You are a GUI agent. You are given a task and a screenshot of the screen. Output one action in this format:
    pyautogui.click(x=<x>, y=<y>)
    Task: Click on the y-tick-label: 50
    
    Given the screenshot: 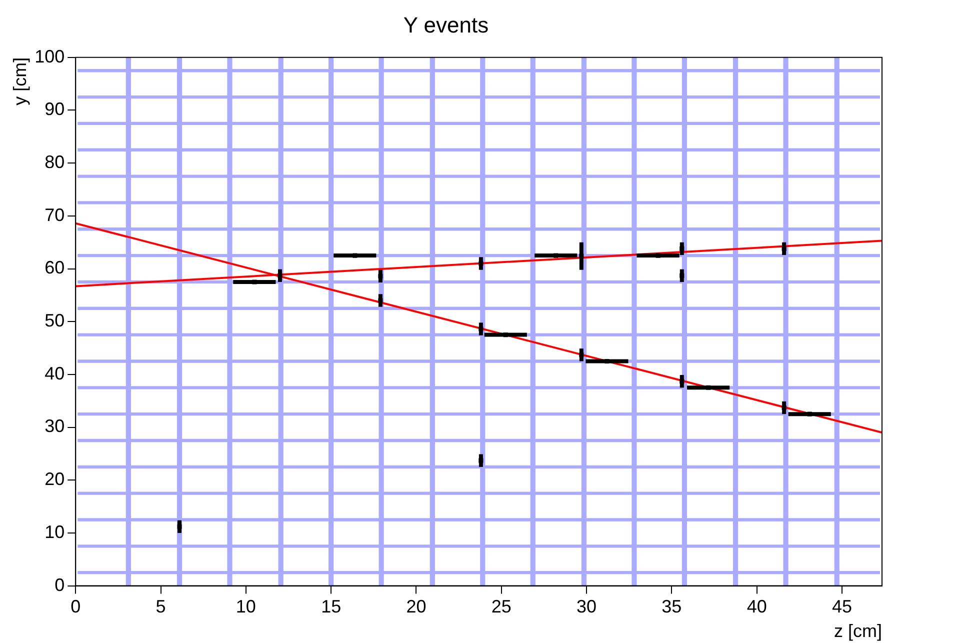 What is the action you would take?
    pyautogui.click(x=54, y=320)
    